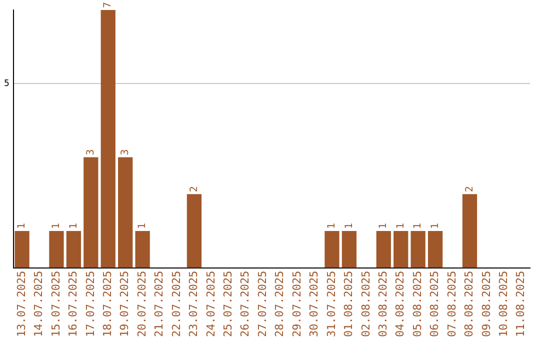 Image resolution: width=540 pixels, height=340 pixels. I want to click on x-tick-label: 14.07.2025, so click(39, 304).